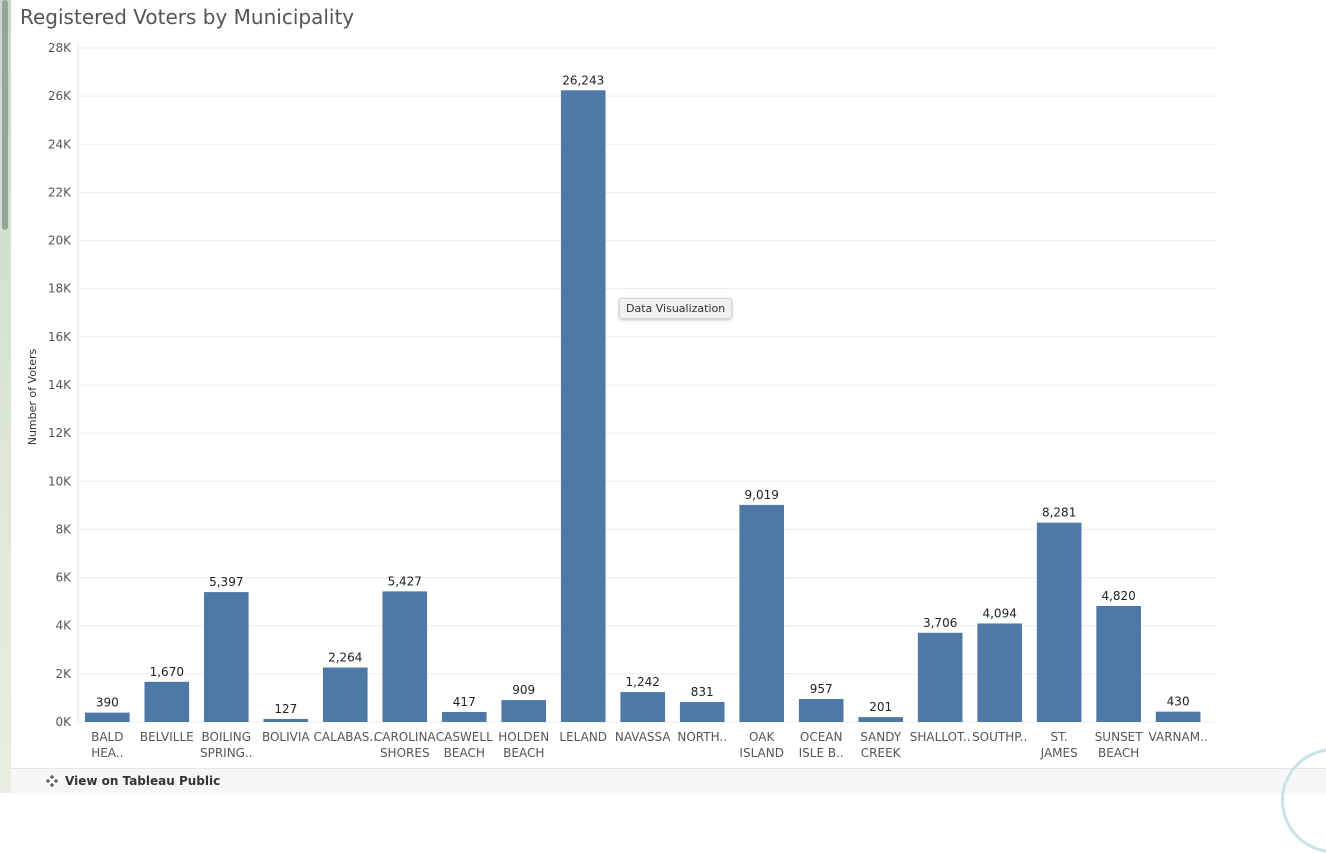 Image resolution: width=1326 pixels, height=853 pixels. I want to click on data-label: 1,242, so click(643, 682).